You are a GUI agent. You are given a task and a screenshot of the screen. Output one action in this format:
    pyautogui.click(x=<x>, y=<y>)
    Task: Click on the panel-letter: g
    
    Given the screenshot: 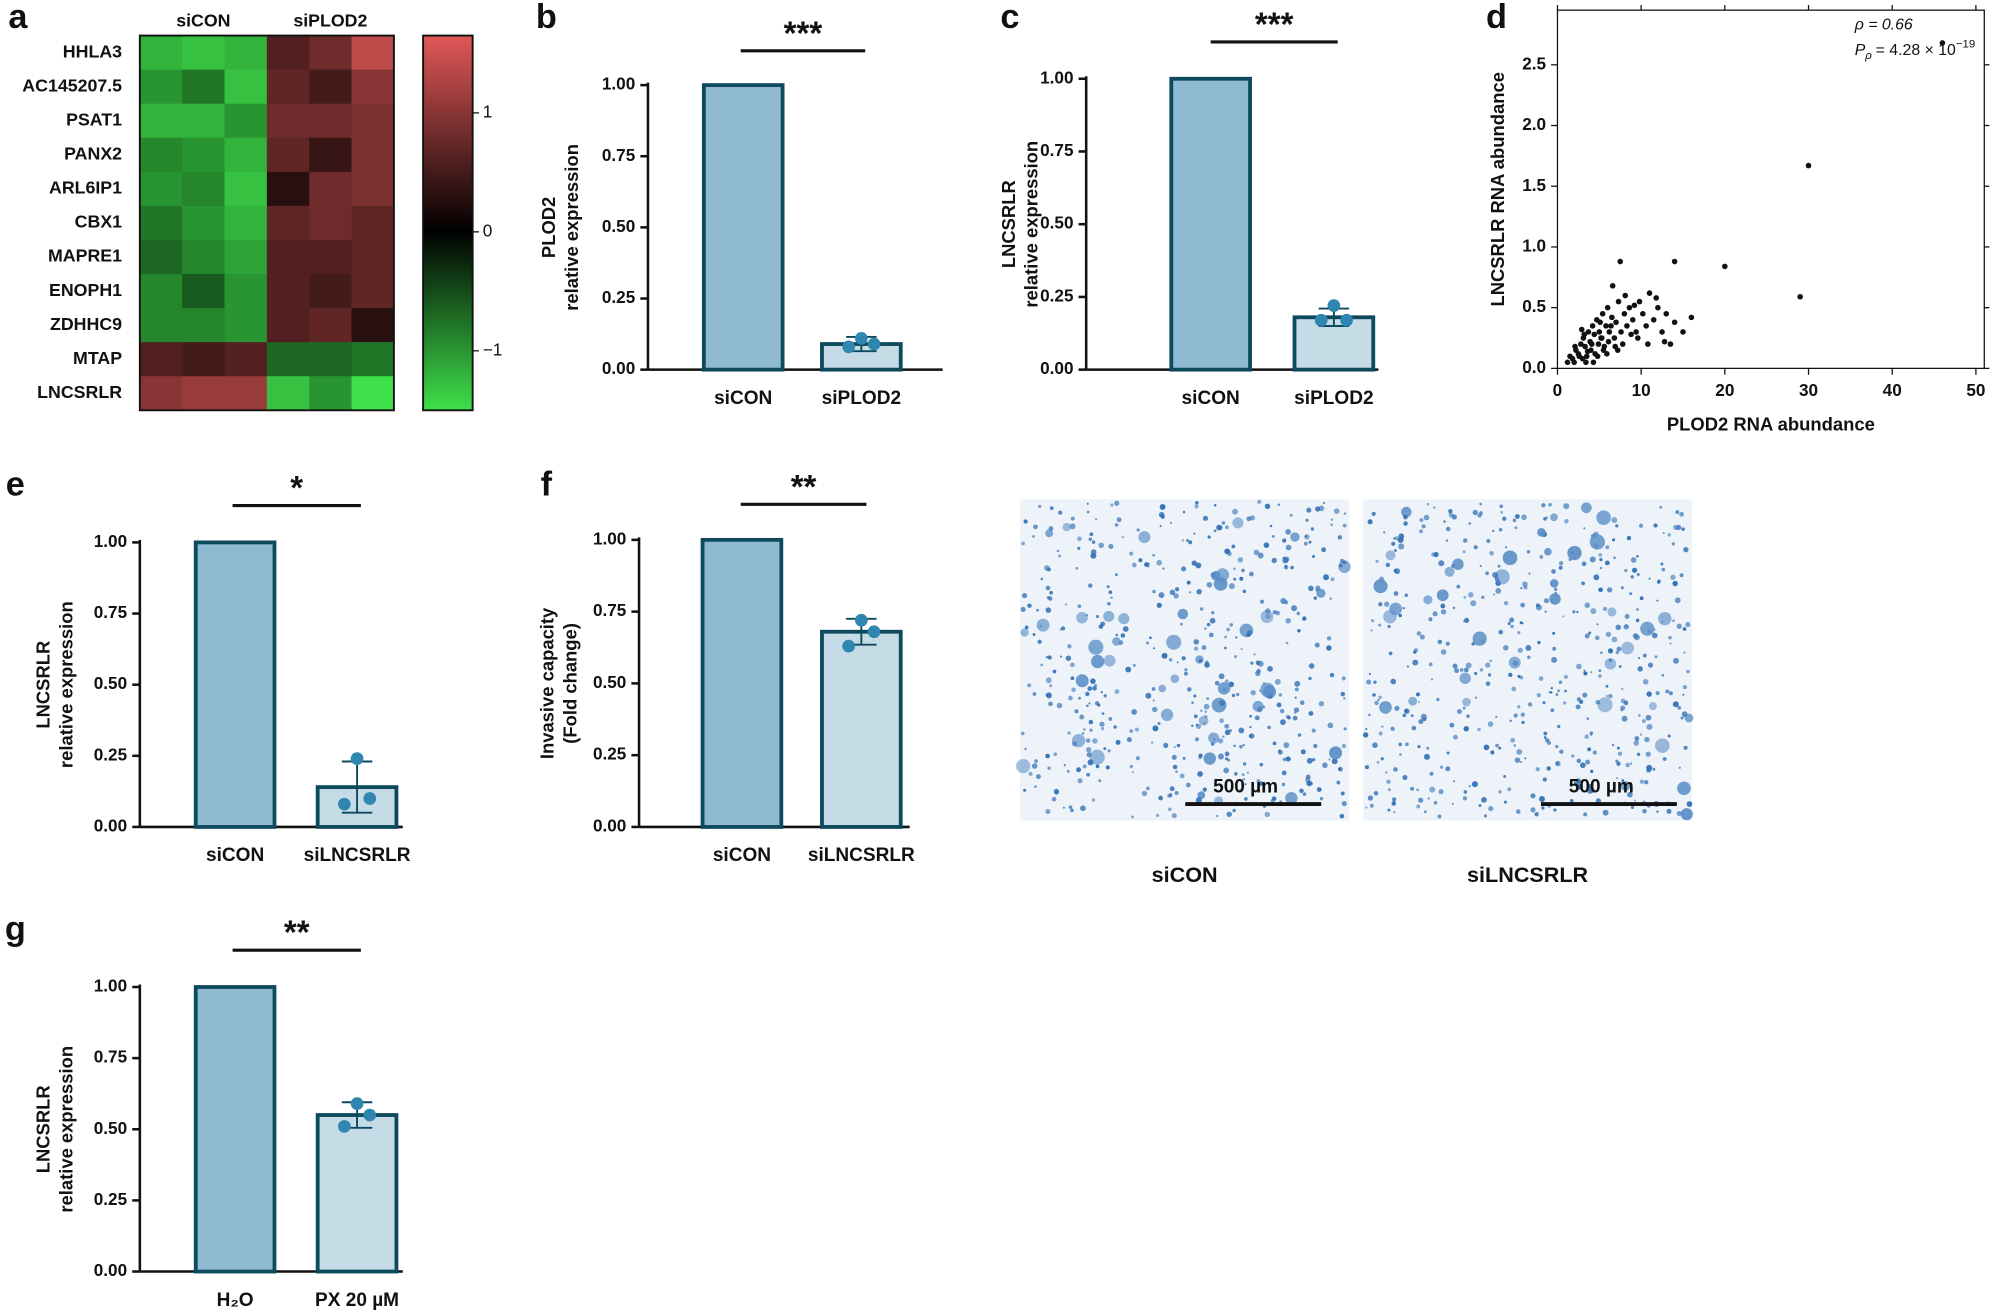 What is the action you would take?
    pyautogui.click(x=15, y=929)
    